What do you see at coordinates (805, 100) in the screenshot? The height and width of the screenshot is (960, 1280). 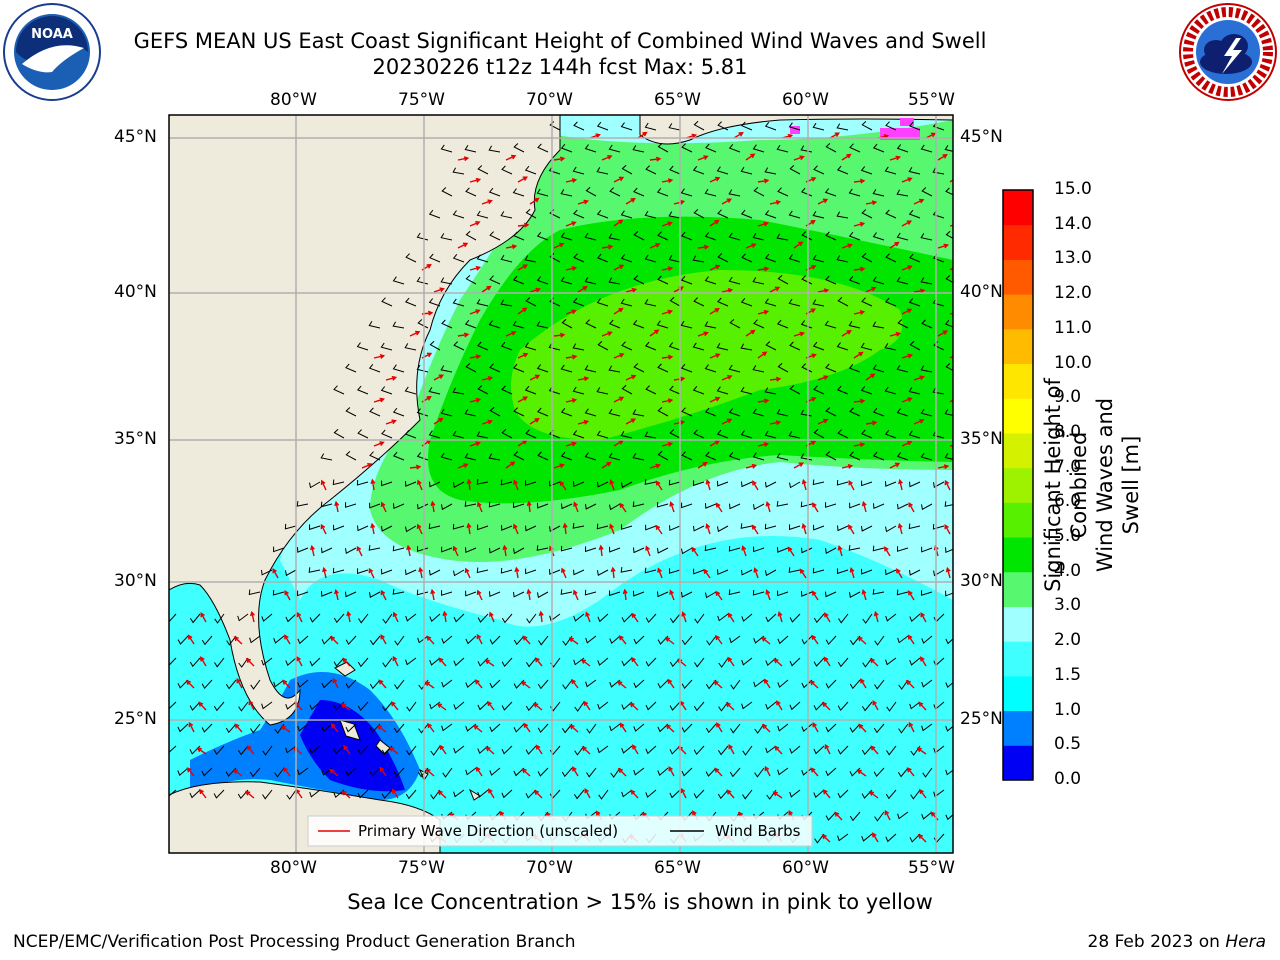 I see `lon-label-top: 60°W` at bounding box center [805, 100].